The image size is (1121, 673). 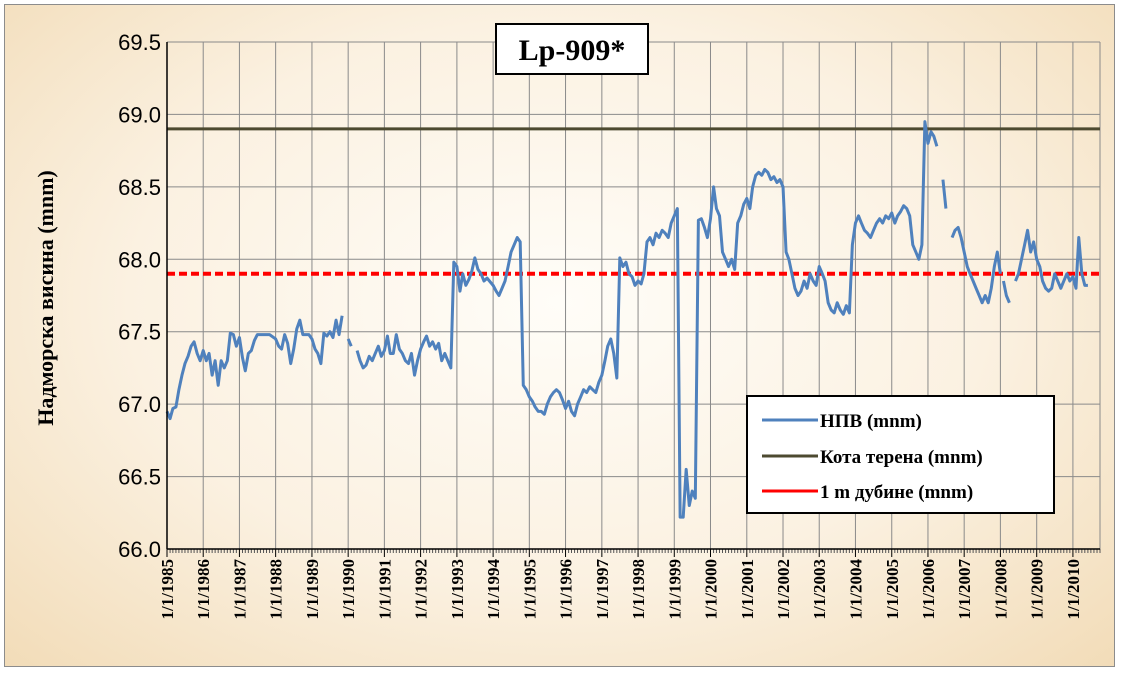 I want to click on x-tick-label: 1/1/2010, so click(x=1073, y=589).